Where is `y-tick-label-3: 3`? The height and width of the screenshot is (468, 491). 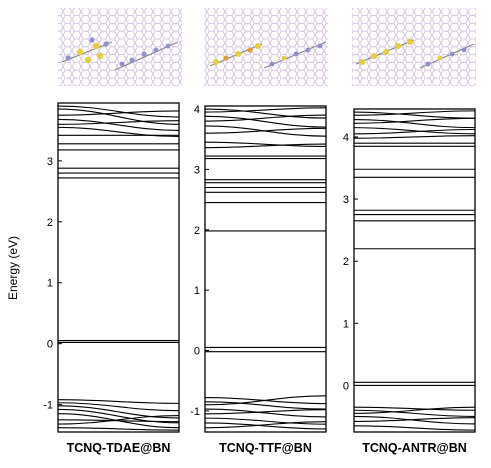
y-tick-label-3: 3 is located at coordinates (346, 200).